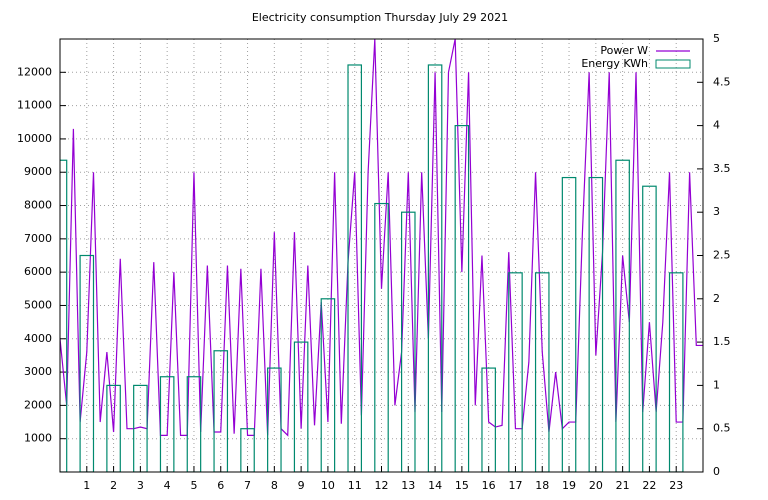  I want to click on y2-tick-label: 4, so click(716, 125).